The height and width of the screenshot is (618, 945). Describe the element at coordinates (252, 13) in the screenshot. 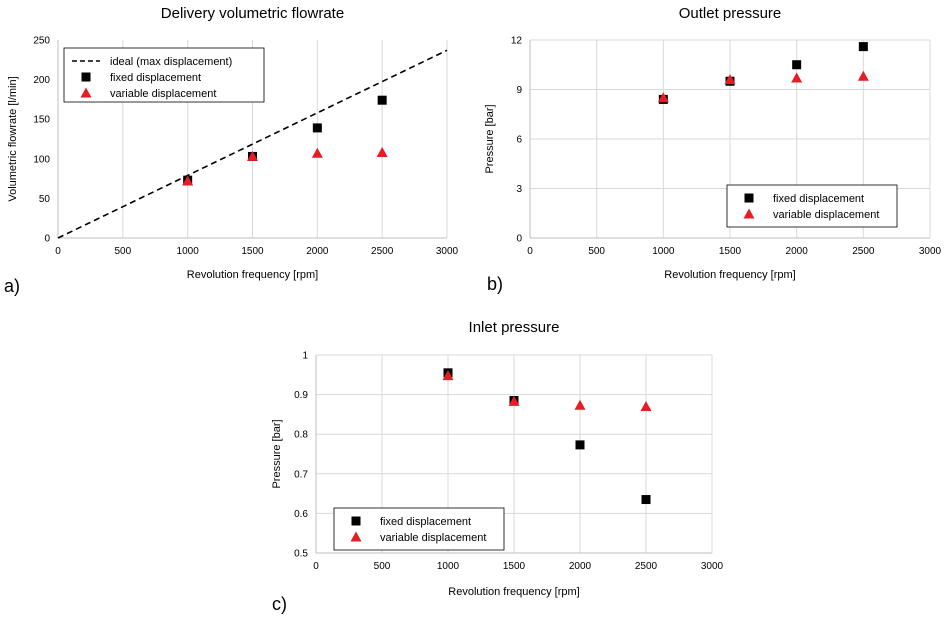

I see `chart-title: Delivery volumetric flowrate` at that location.